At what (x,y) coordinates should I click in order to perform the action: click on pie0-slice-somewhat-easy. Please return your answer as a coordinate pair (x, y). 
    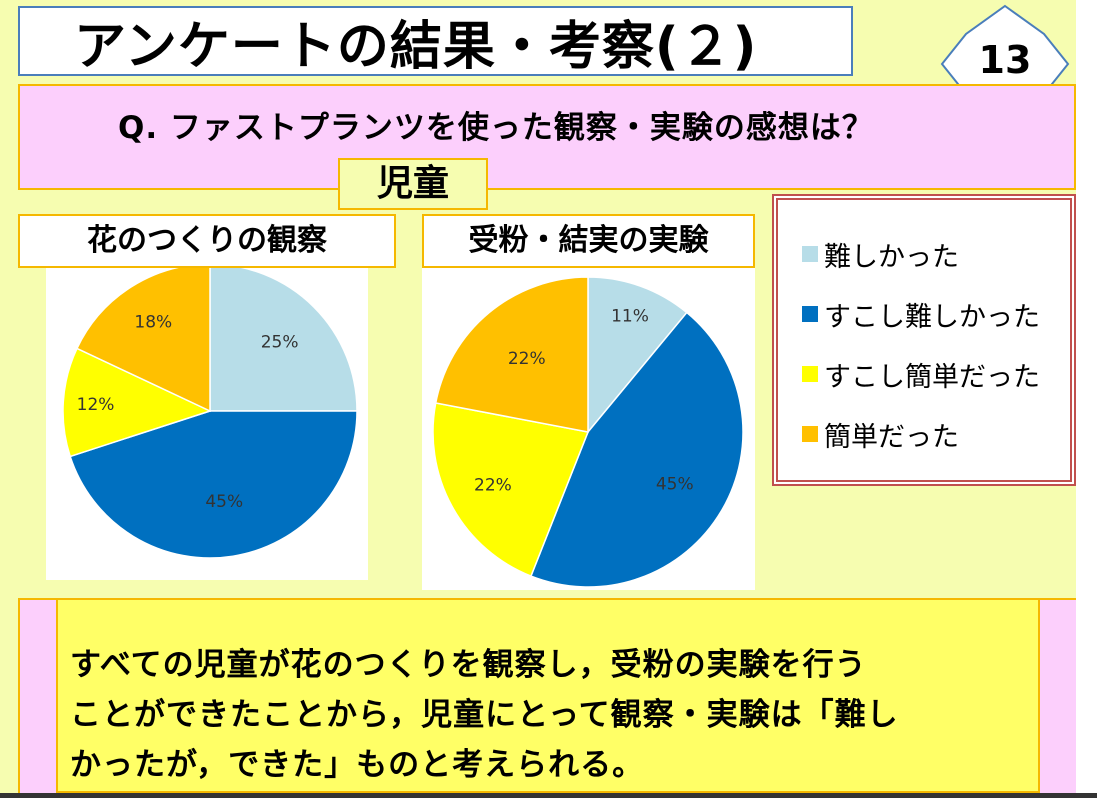
    Looking at the image, I should click on (137, 402).